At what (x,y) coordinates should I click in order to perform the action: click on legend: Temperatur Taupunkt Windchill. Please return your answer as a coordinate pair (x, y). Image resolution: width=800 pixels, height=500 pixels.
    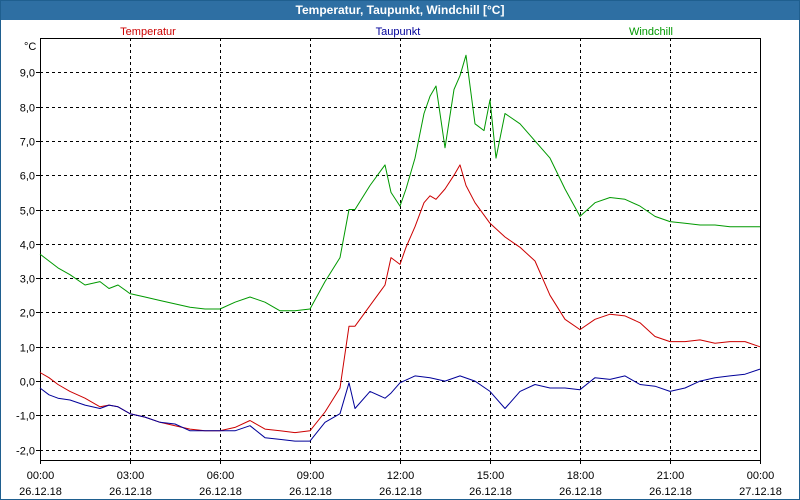
    Looking at the image, I should click on (396, 32).